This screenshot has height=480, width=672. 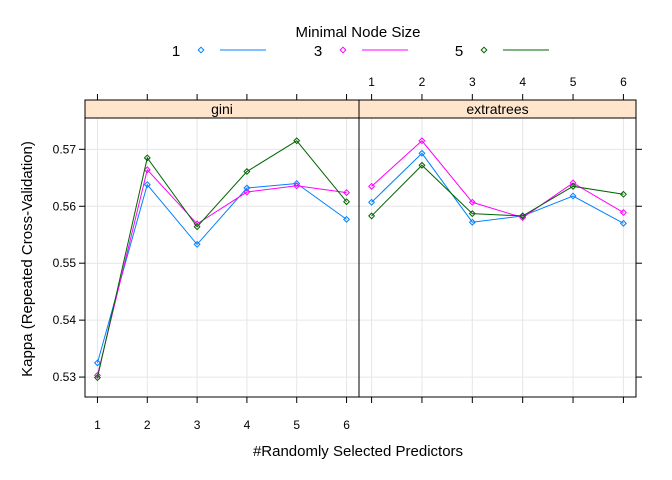 What do you see at coordinates (65, 206) in the screenshot?
I see `y-tick-label: 0.56` at bounding box center [65, 206].